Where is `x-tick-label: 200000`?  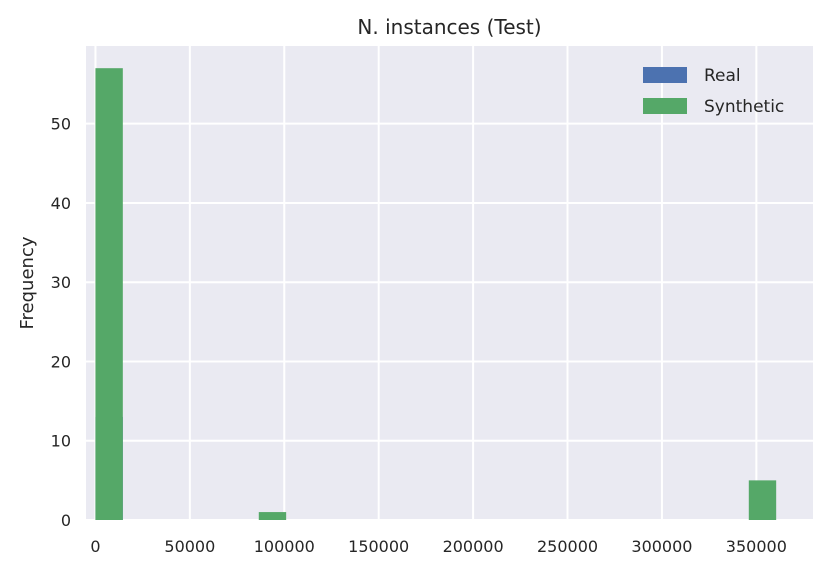
x-tick-label: 200000 is located at coordinates (473, 546).